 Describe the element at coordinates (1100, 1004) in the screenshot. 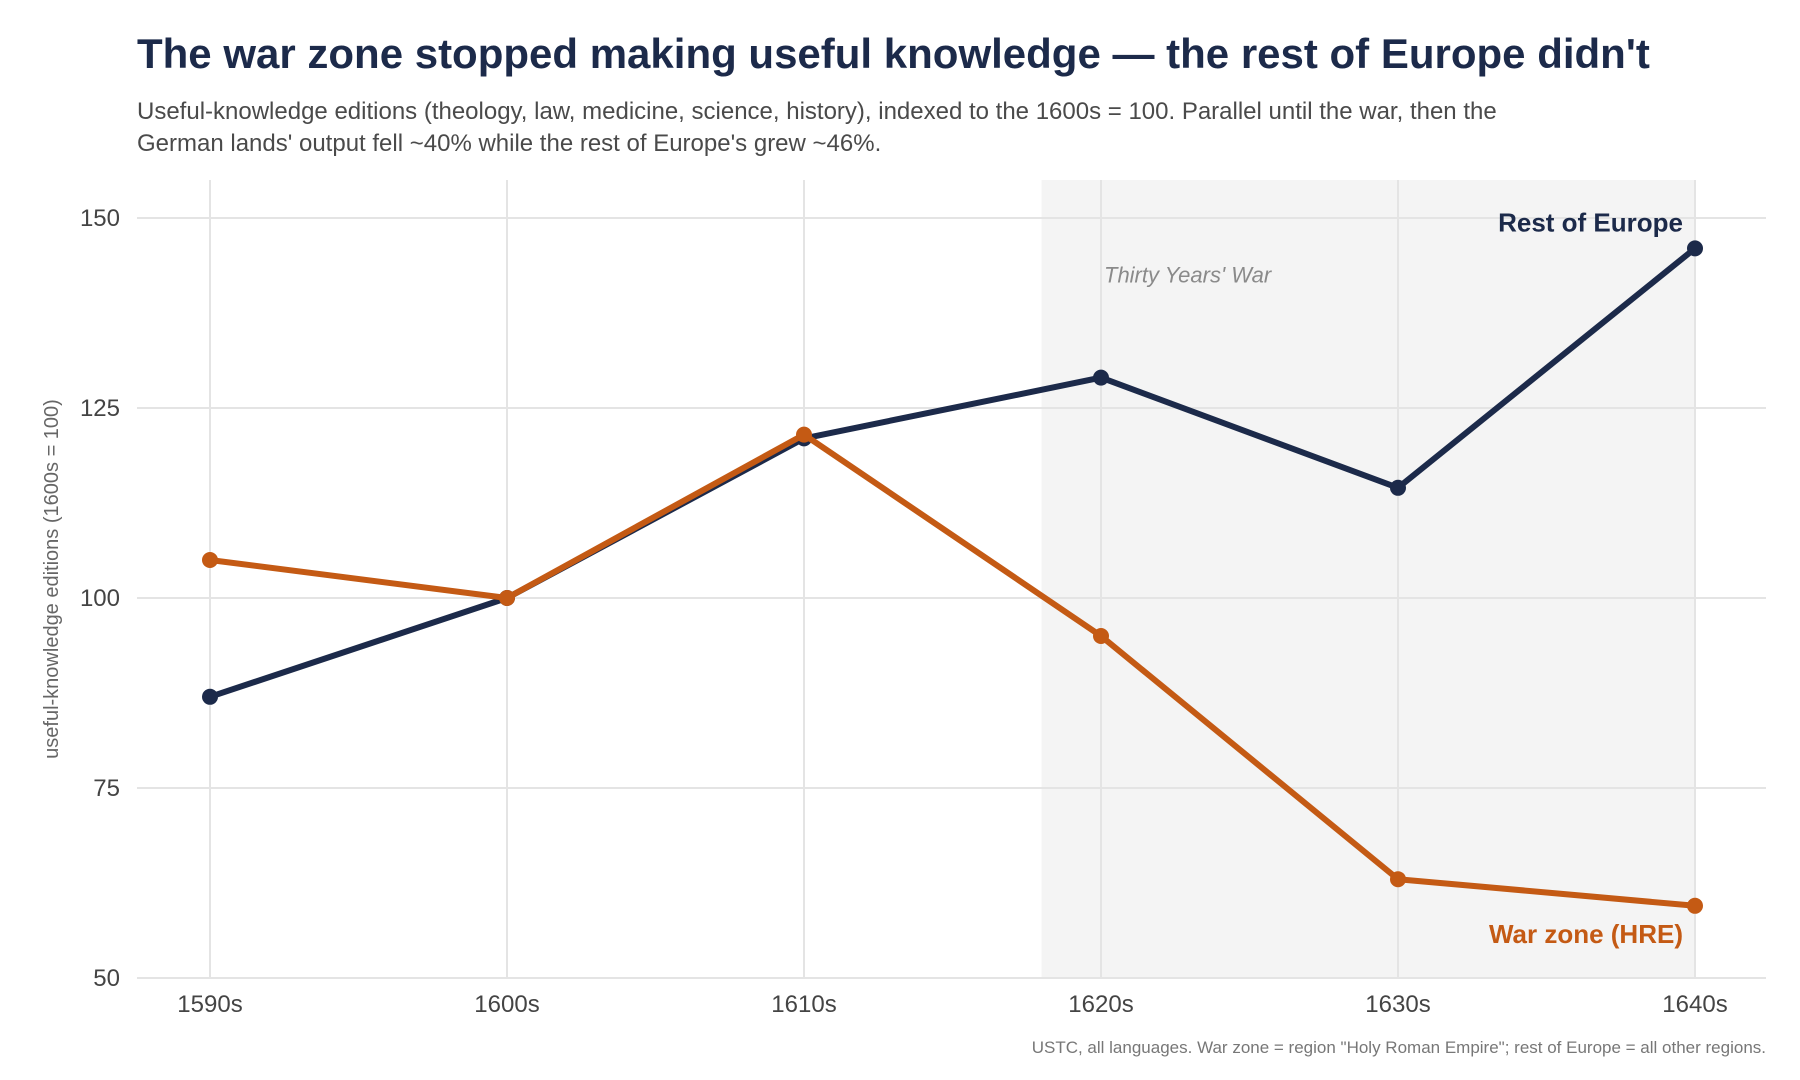

I see `x-tick-label: 1620s` at that location.